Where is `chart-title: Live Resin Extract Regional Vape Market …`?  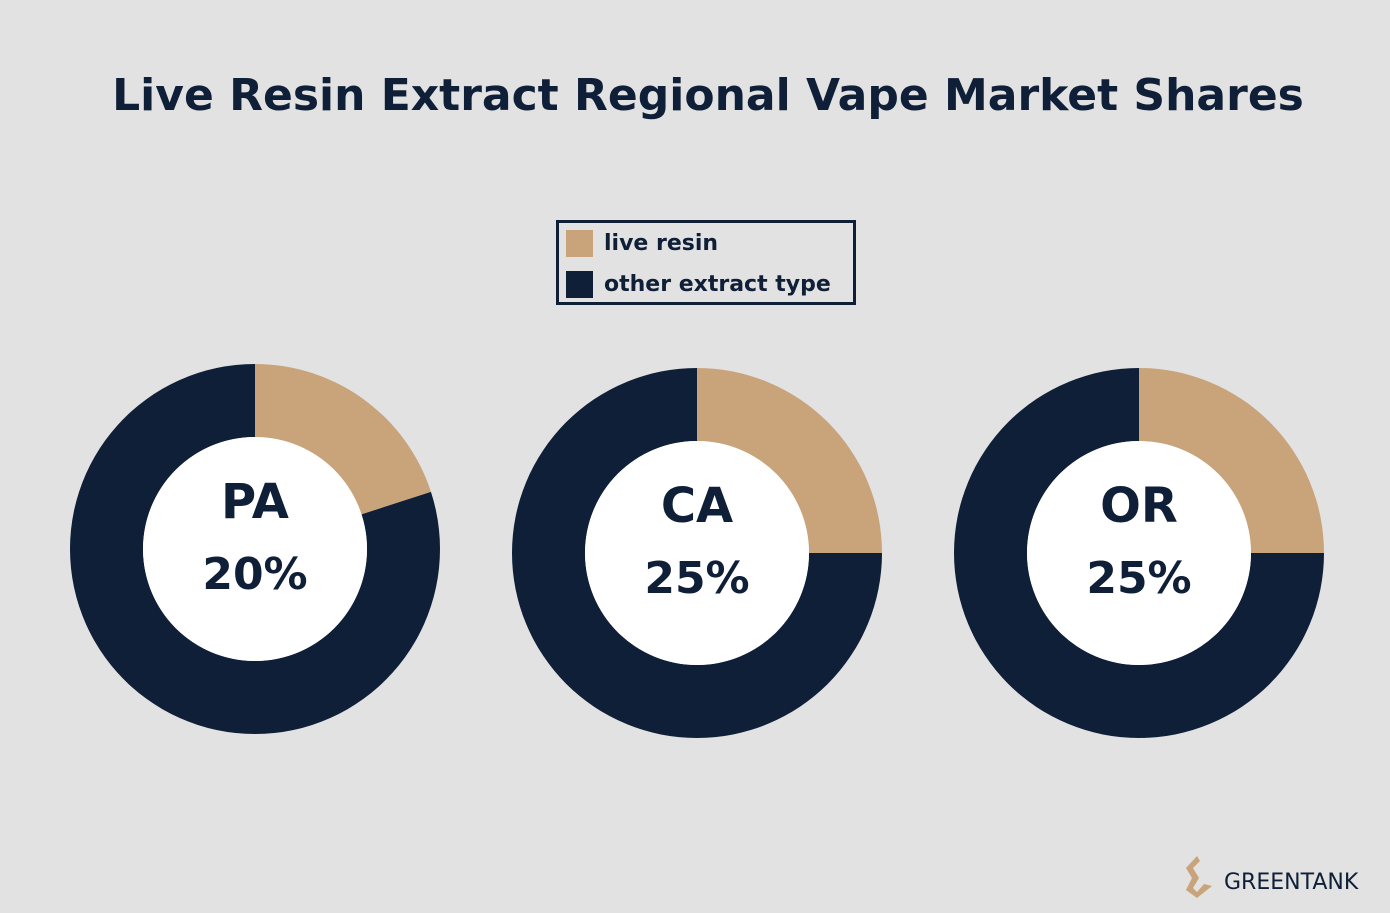
chart-title: Live Resin Extract Regional Vape Market … is located at coordinates (708, 95).